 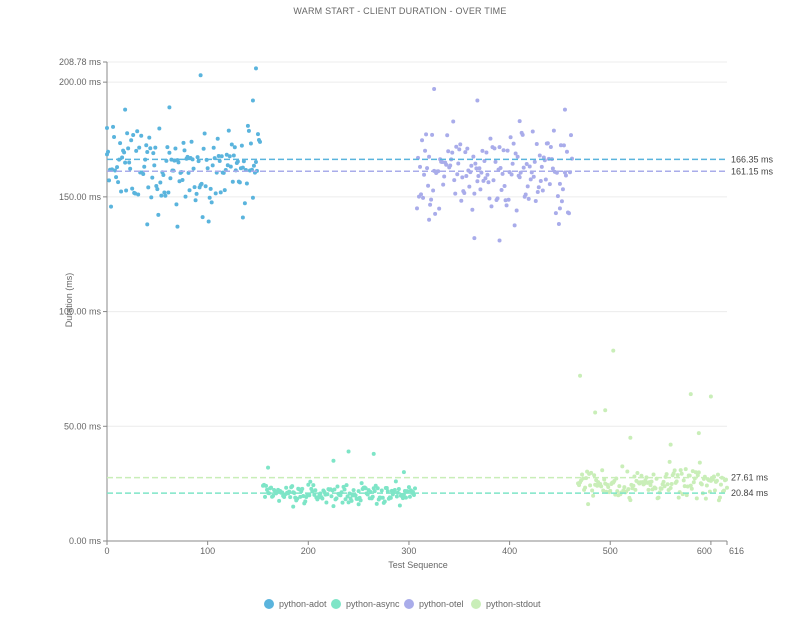 I want to click on y-tick-label: 150.00 ms, so click(x=80, y=197).